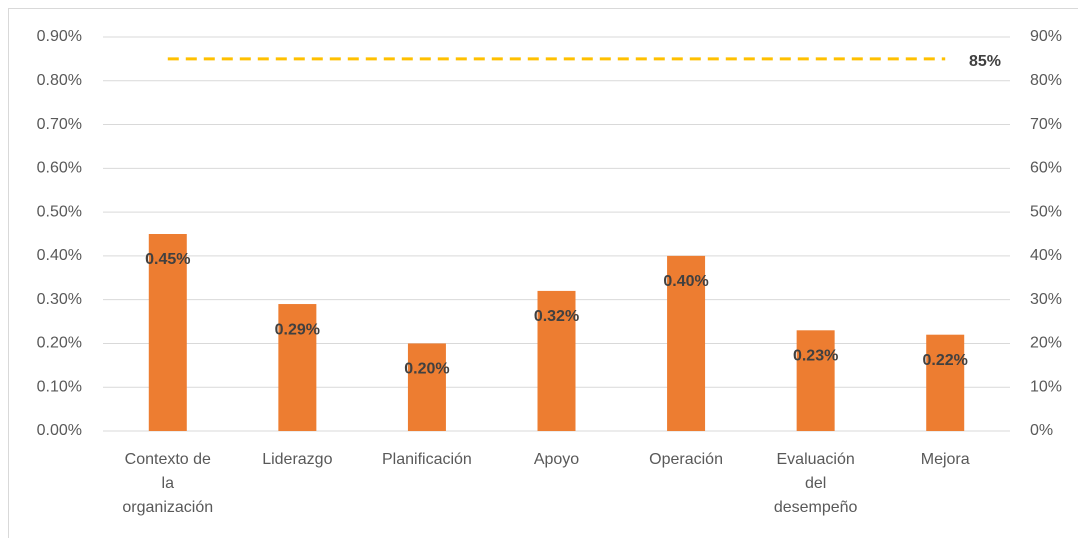 The width and height of the screenshot is (1078, 538). I want to click on x-tick-label: Contexto de la organización, so click(168, 483).